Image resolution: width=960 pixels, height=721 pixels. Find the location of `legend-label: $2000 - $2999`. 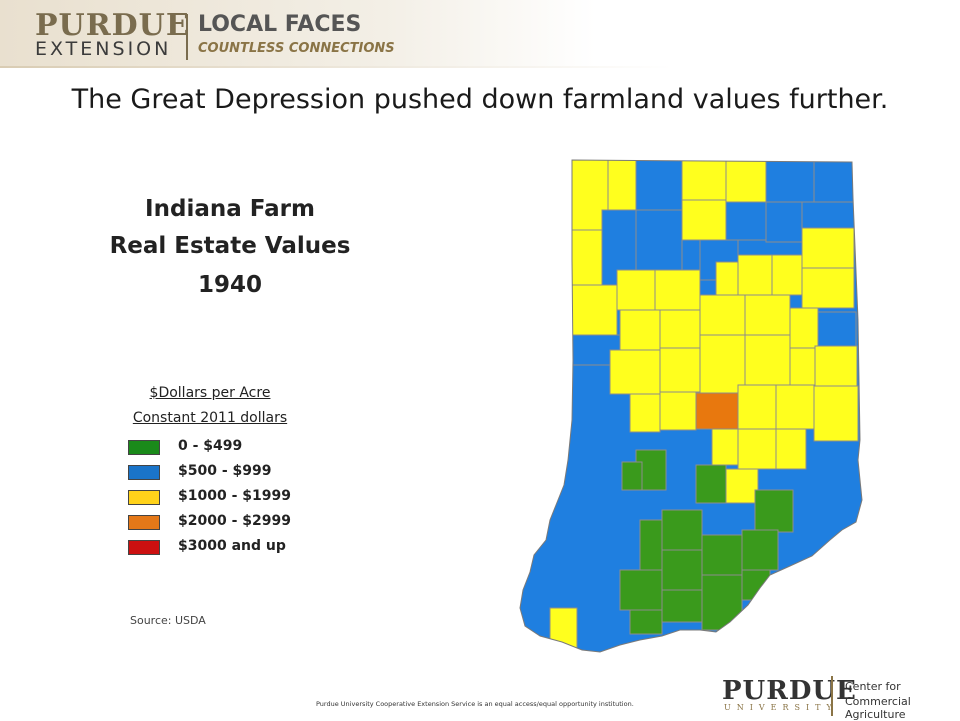

legend-label: $2000 - $2999 is located at coordinates (234, 521).